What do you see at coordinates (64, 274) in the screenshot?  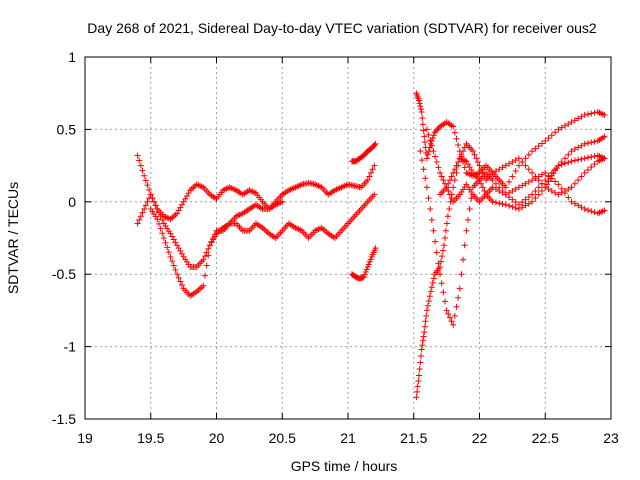 I see `y-tick-label: -0.5` at bounding box center [64, 274].